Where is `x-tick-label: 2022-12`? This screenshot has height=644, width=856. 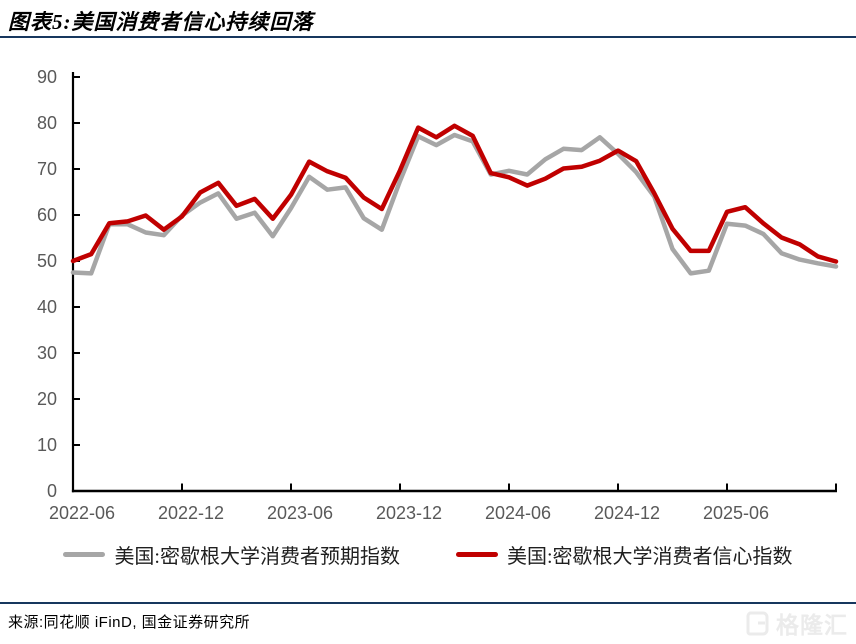 x-tick-label: 2022-12 is located at coordinates (191, 513).